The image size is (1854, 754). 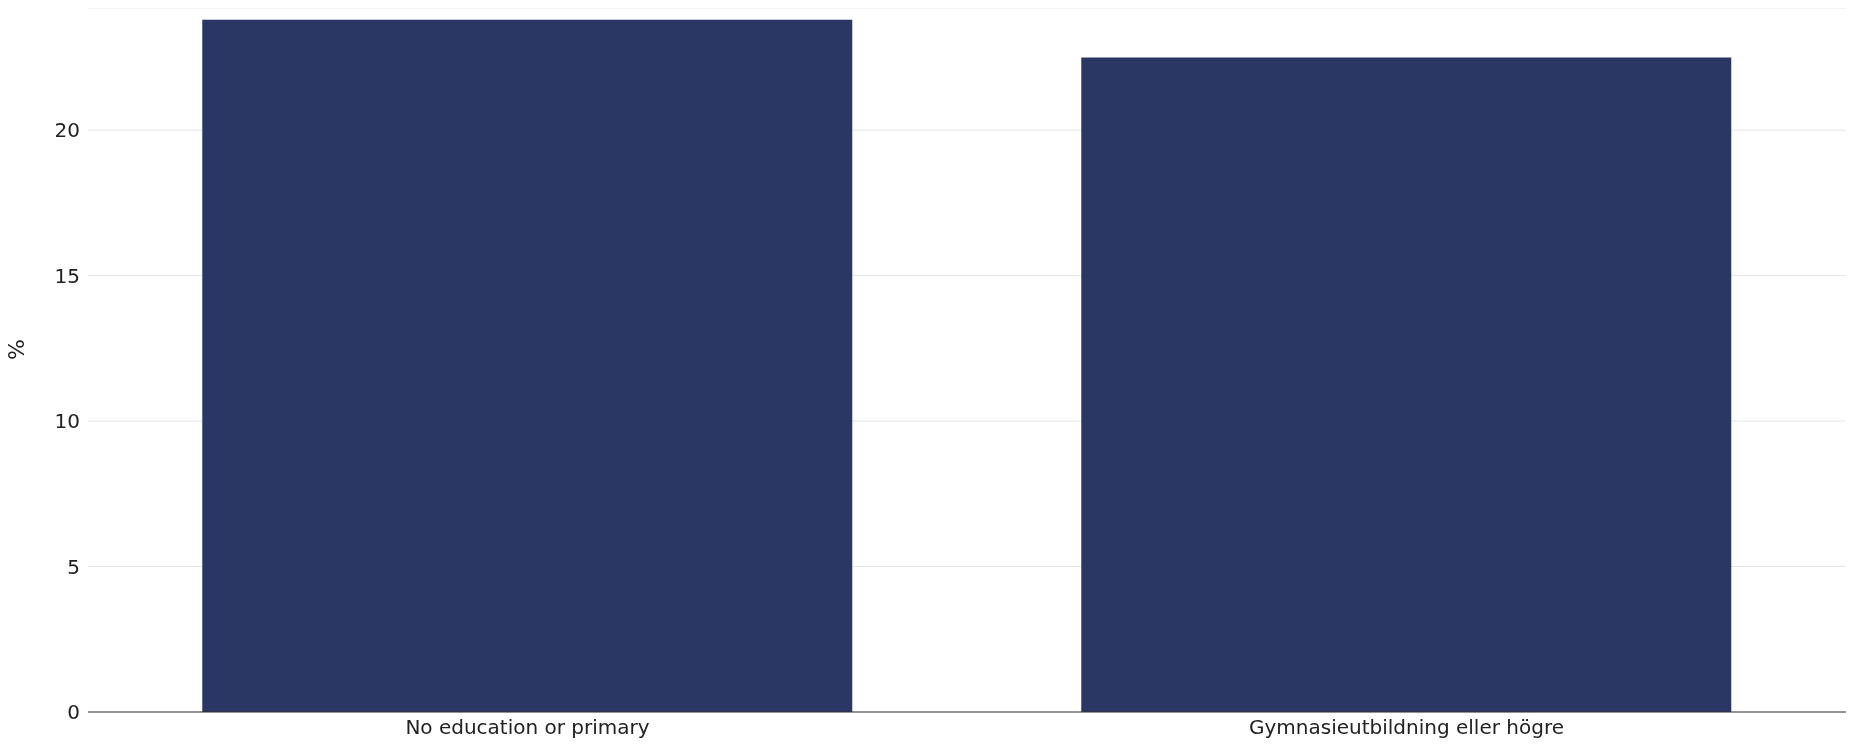 I want to click on y-tick-label: 15, so click(x=67, y=275).